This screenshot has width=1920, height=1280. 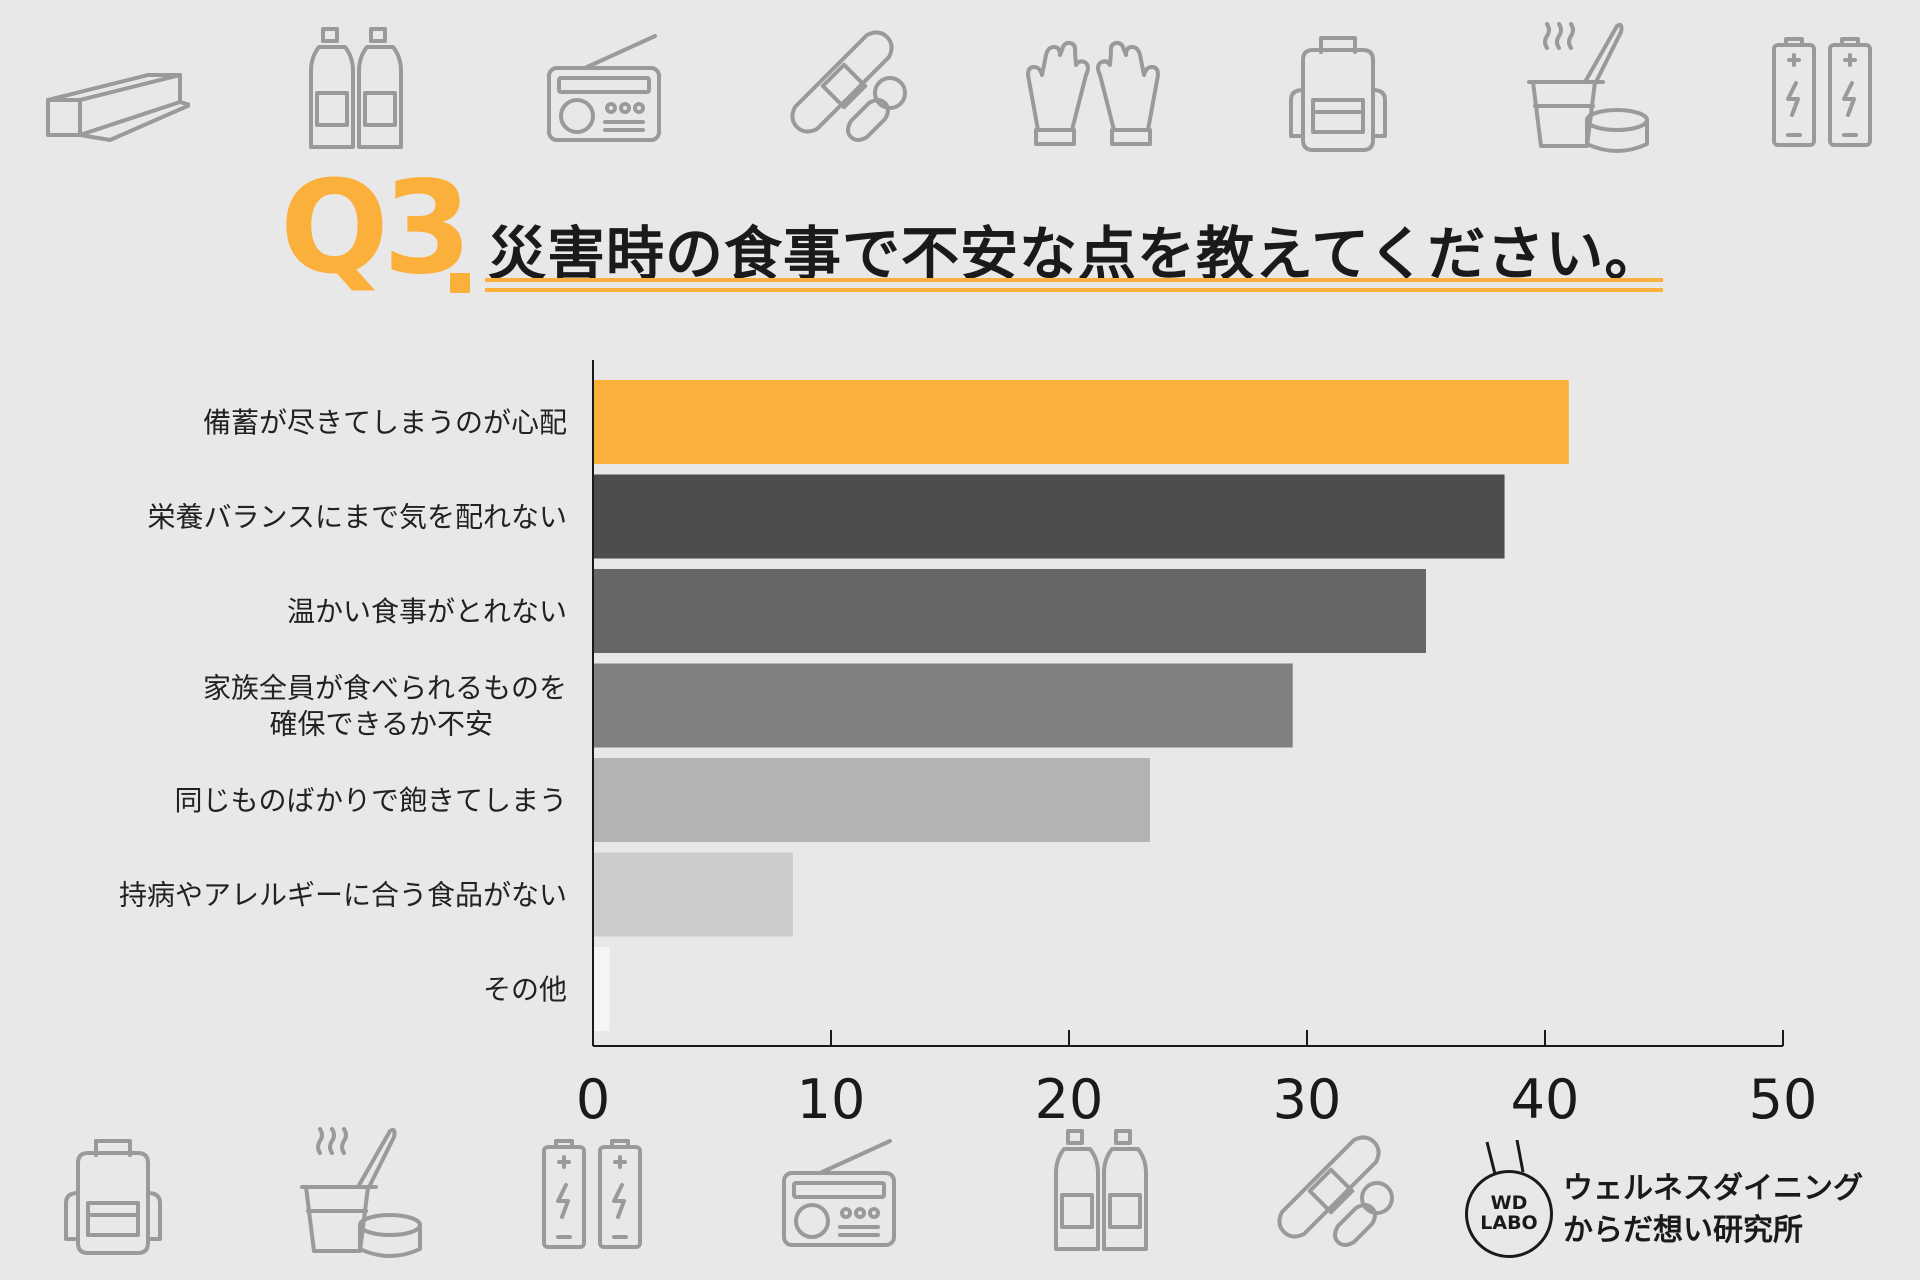 What do you see at coordinates (1783, 1094) in the screenshot?
I see `x-tick-label-50: 50` at bounding box center [1783, 1094].